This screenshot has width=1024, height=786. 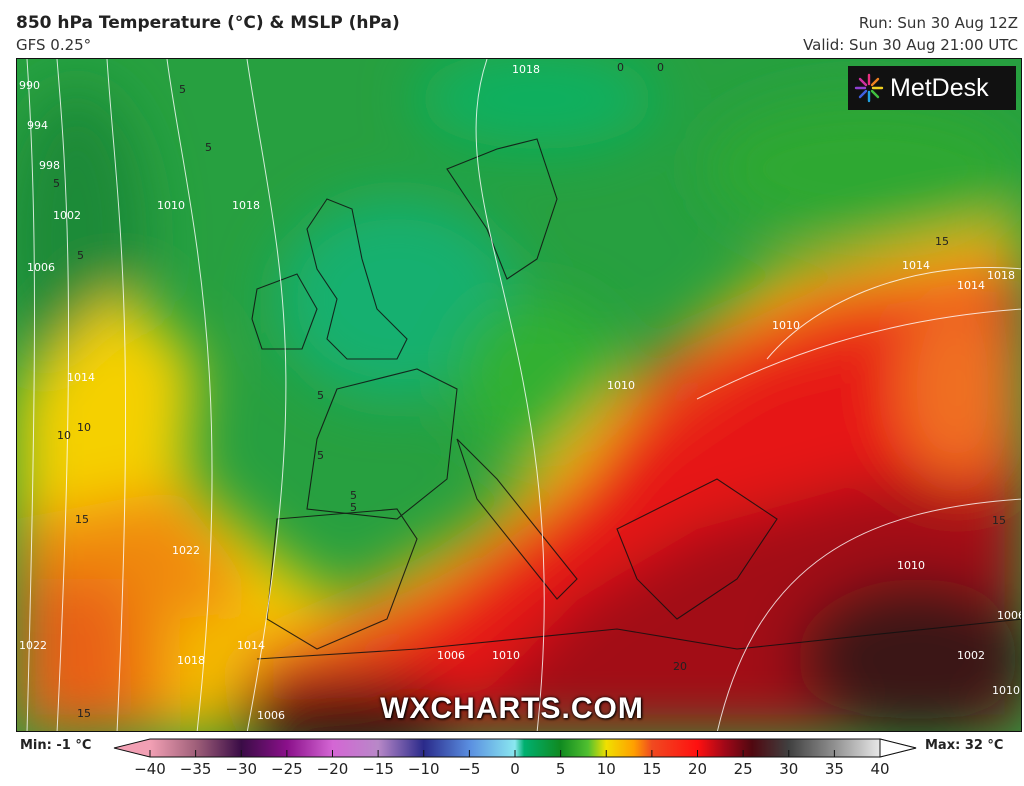 I want to click on isobar-label: 998, so click(x=49, y=165).